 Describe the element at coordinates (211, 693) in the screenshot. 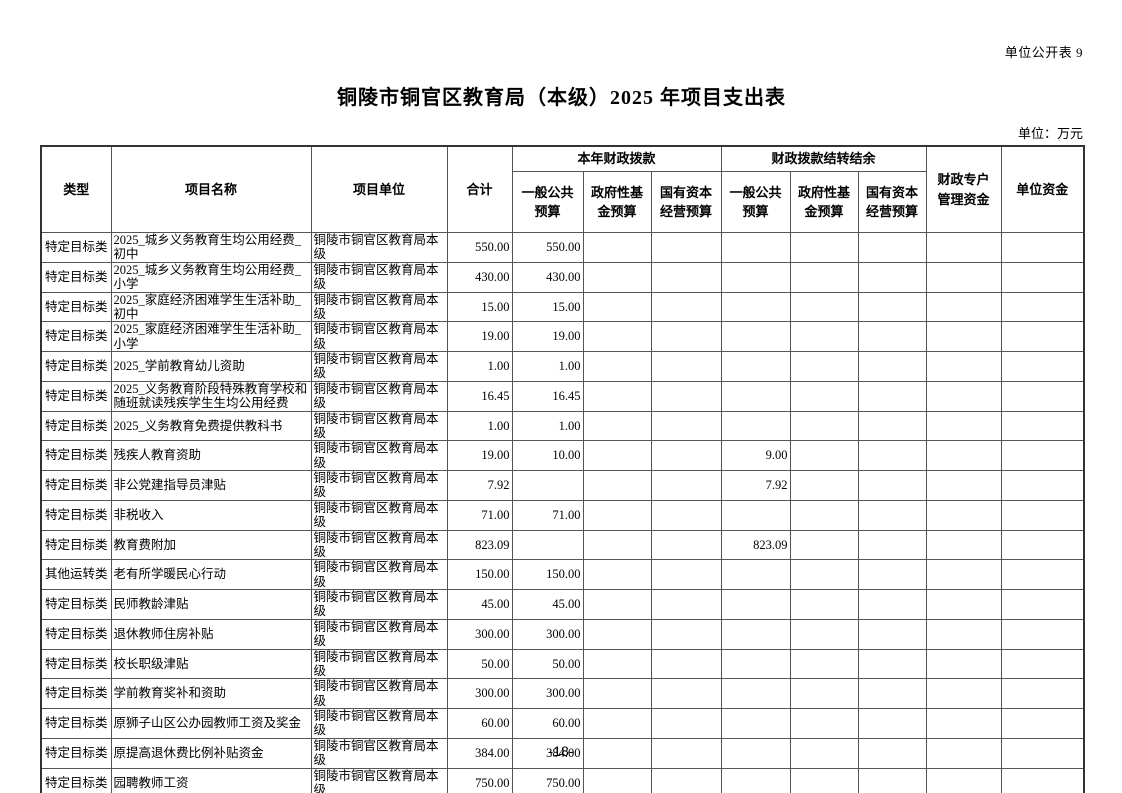

I see `project-name-cell: 学前教育奖补和资助` at that location.